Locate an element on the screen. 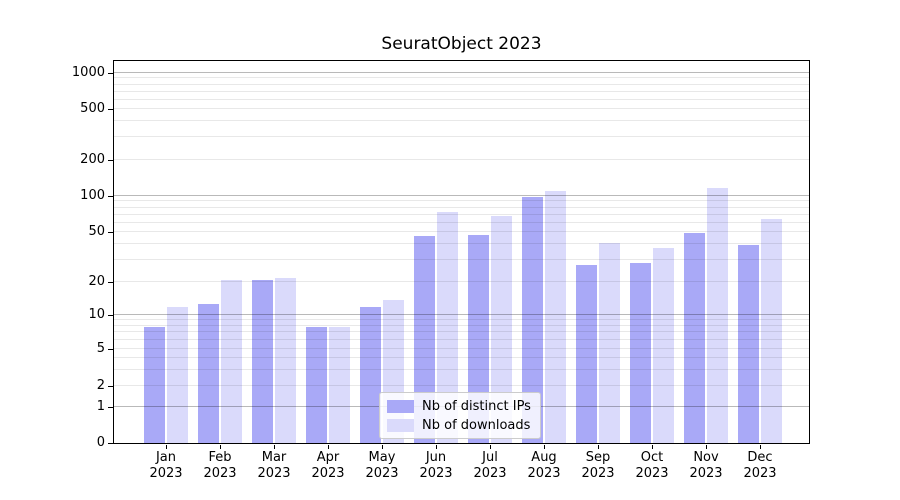  bar-downloads-jun is located at coordinates (447, 327).